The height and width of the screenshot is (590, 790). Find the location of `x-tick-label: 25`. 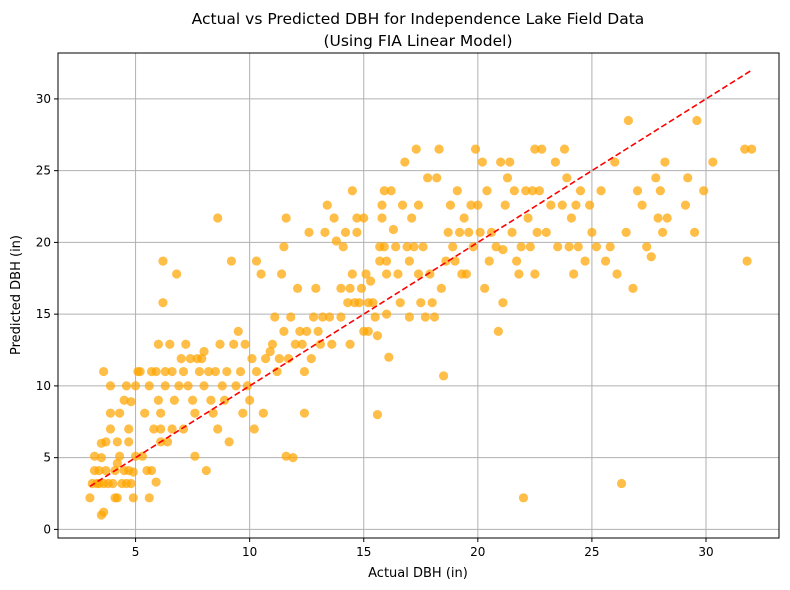

x-tick-label: 25 is located at coordinates (591, 552).